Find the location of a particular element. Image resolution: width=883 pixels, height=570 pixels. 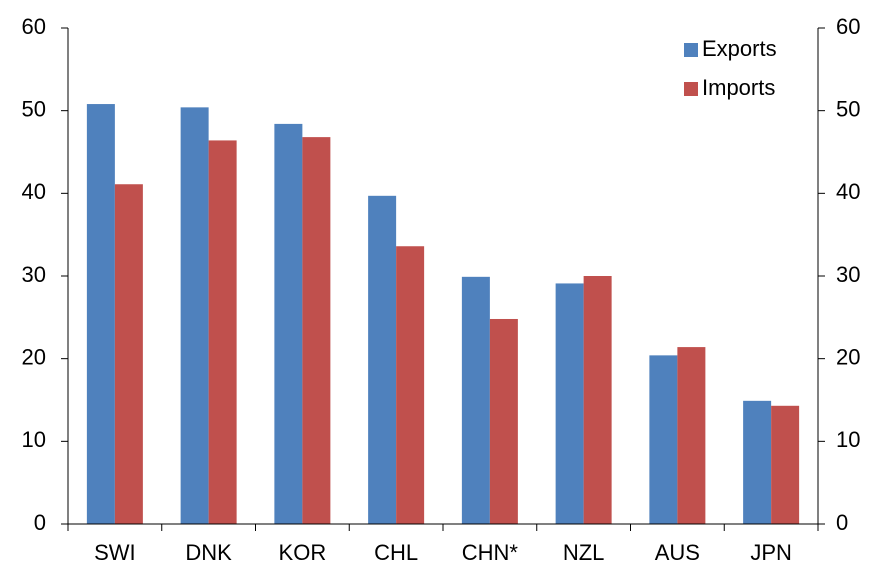

y2-tick-label: 40 is located at coordinates (848, 191).